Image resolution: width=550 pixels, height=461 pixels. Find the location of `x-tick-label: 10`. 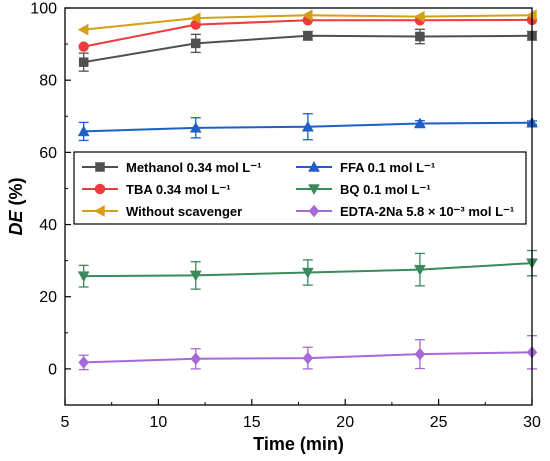

x-tick-label: 10 is located at coordinates (159, 422).